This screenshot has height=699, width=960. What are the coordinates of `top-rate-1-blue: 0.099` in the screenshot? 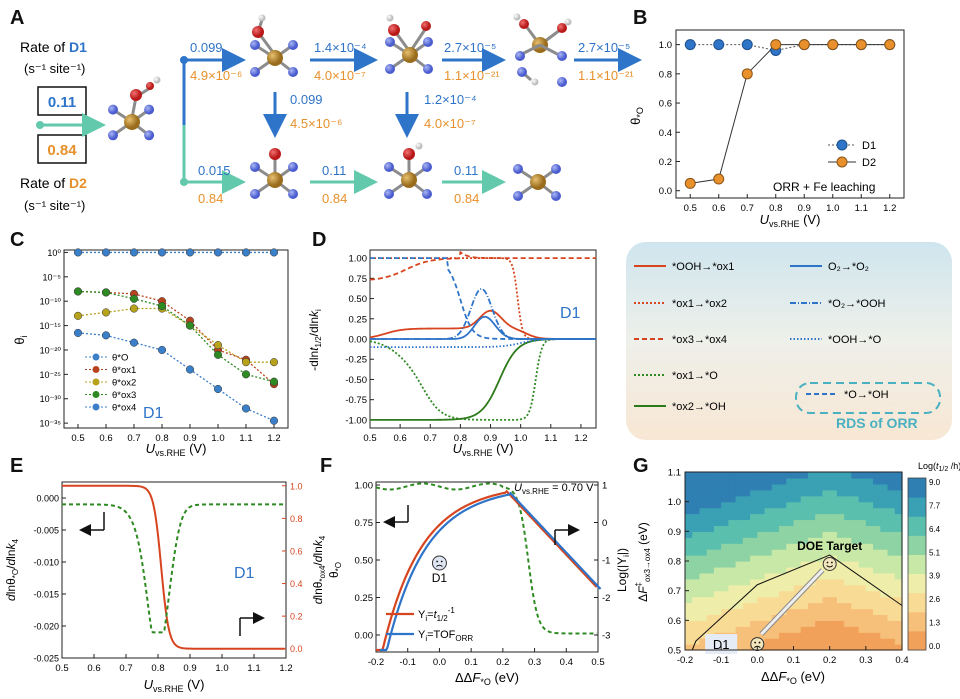 It's located at (206, 47).